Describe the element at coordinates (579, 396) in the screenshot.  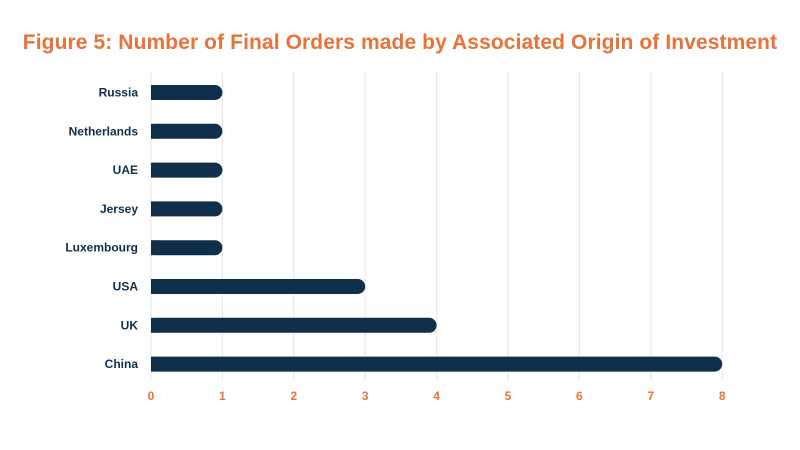
I see `x-tick-label: 6` at that location.